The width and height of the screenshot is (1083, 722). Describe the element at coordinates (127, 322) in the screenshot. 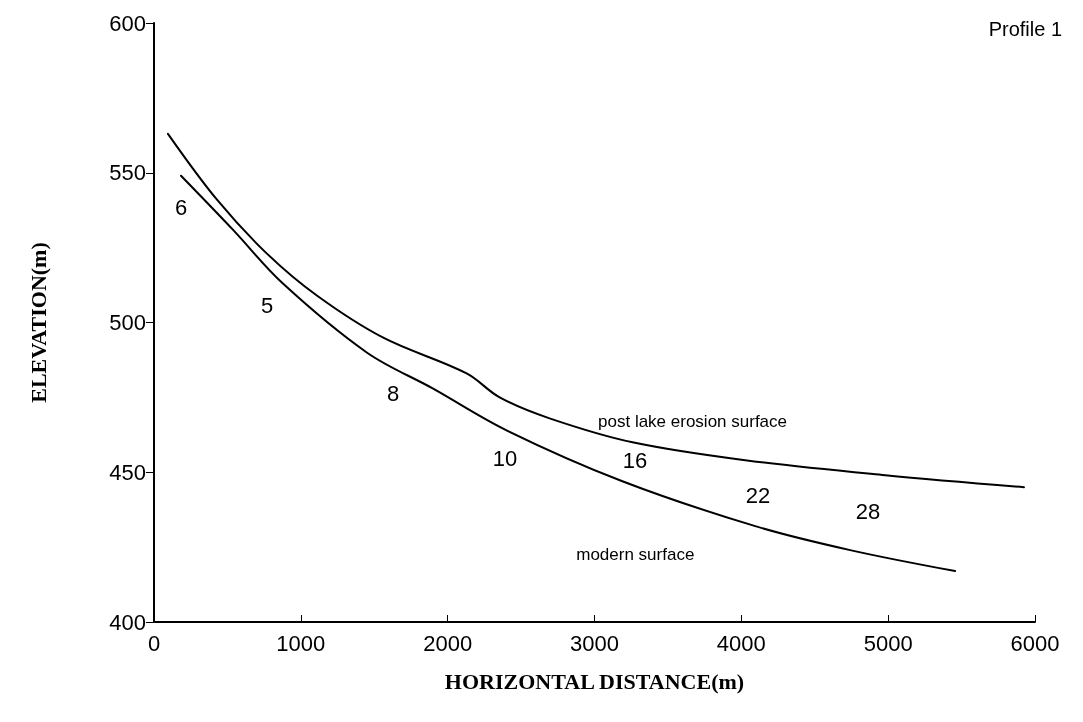

I see `y-tick-label: 500` at that location.